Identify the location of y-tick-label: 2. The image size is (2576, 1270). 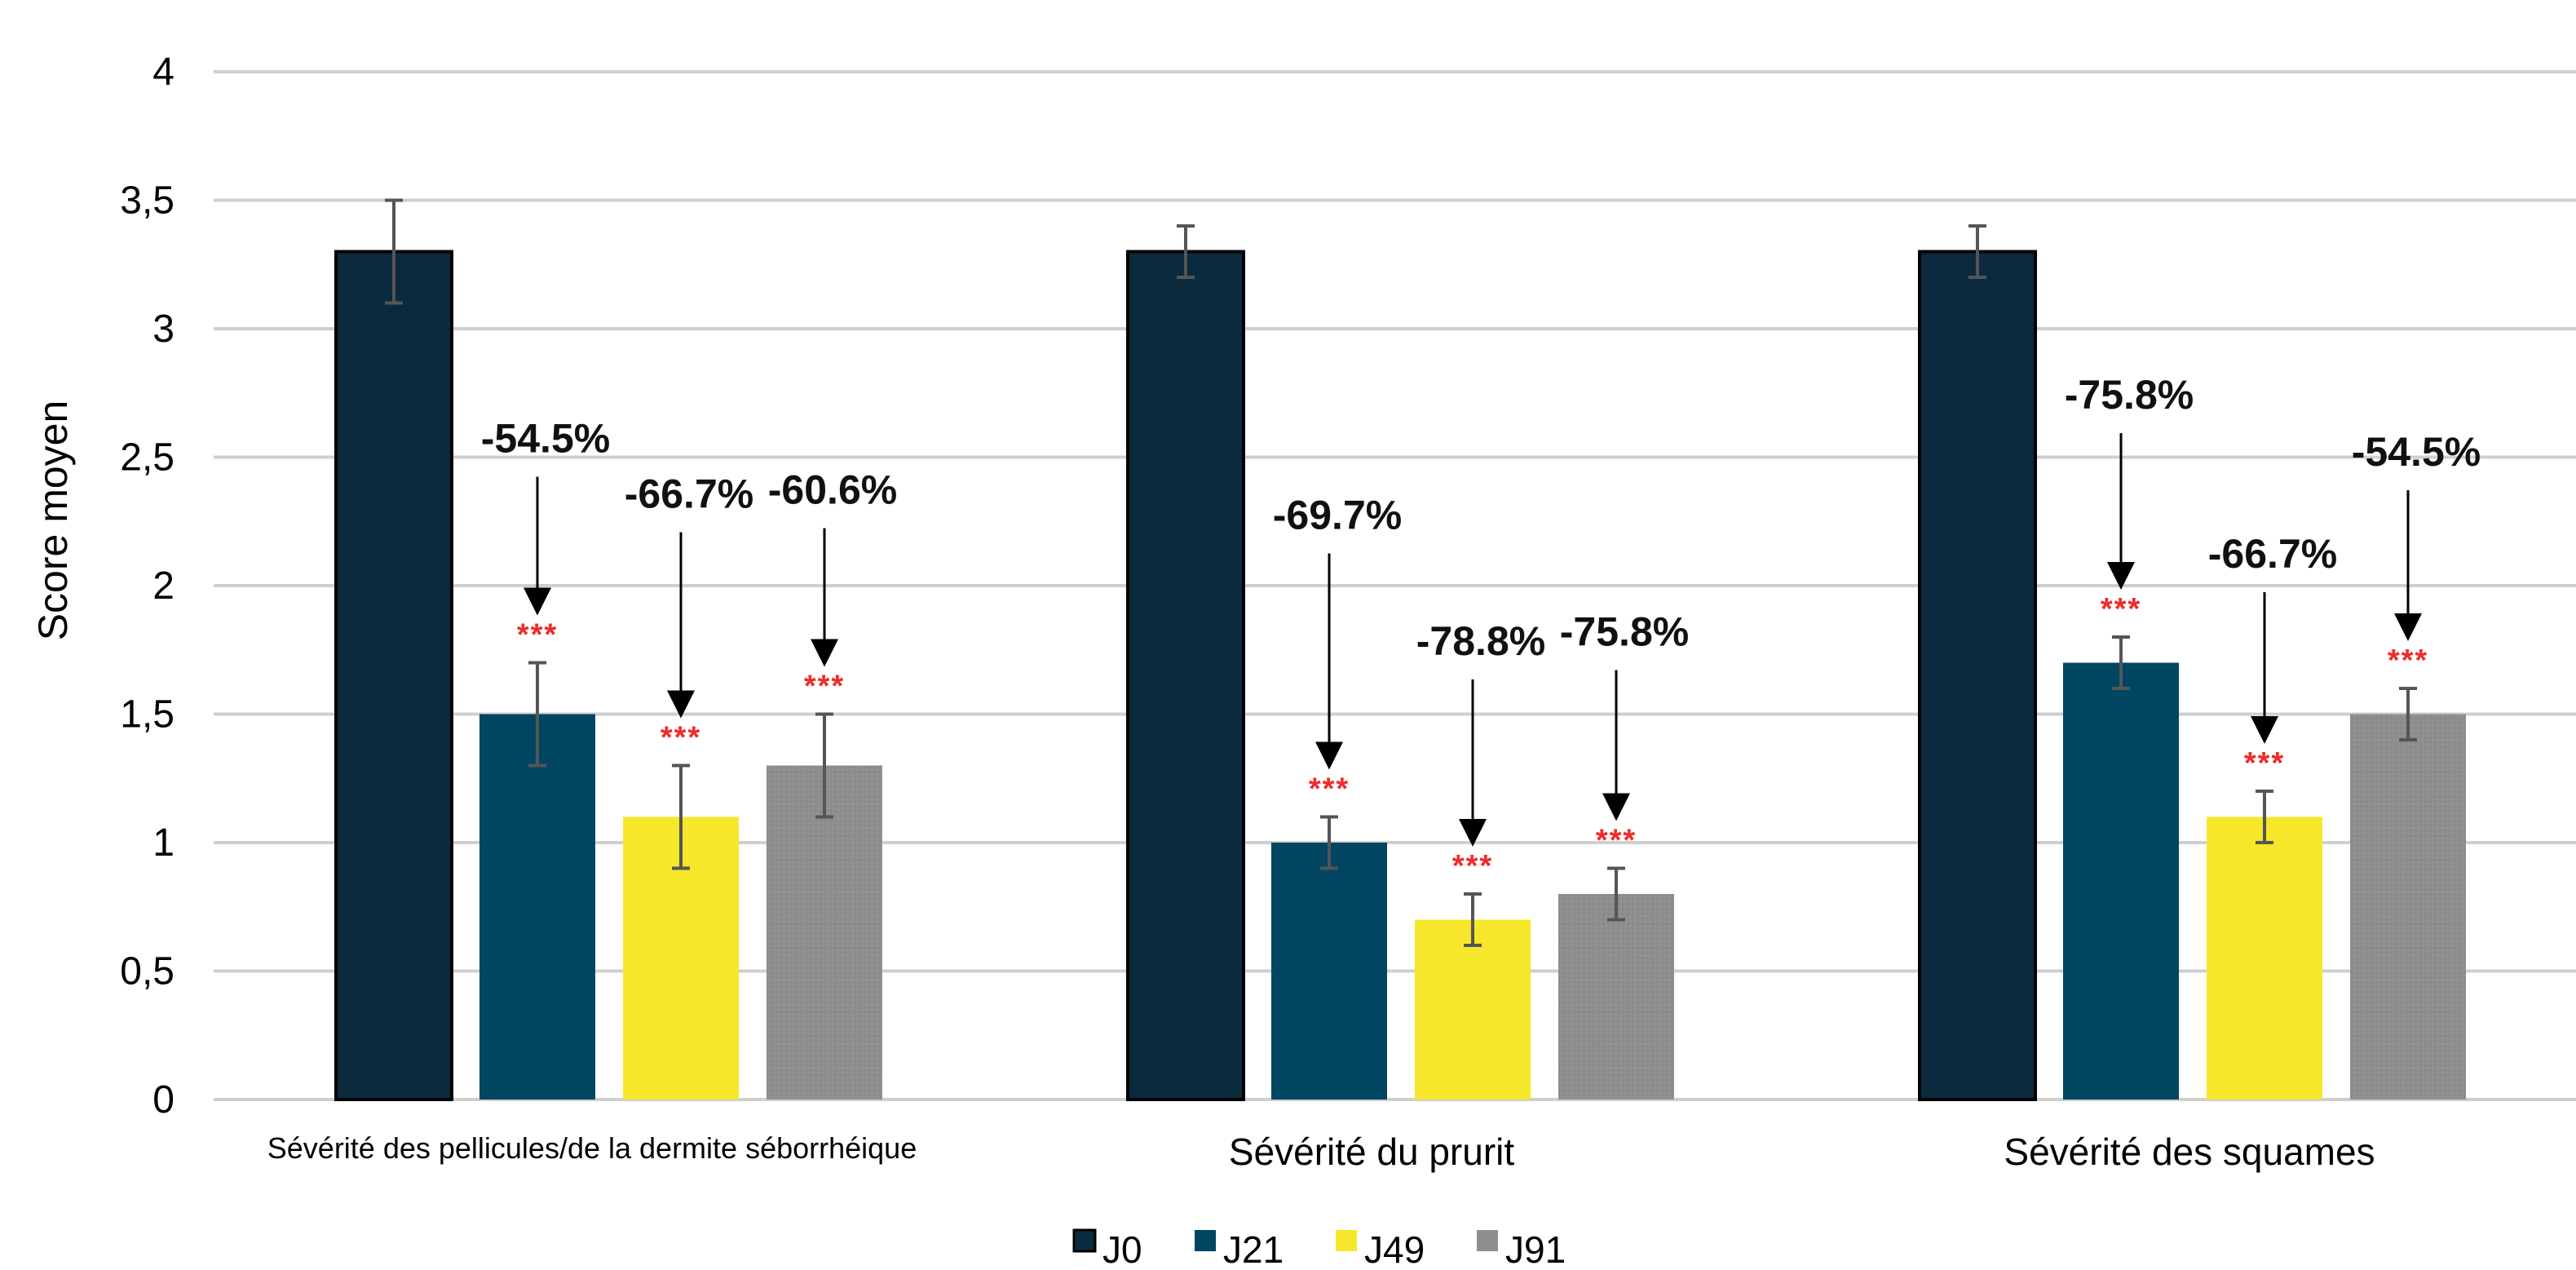
(163, 586).